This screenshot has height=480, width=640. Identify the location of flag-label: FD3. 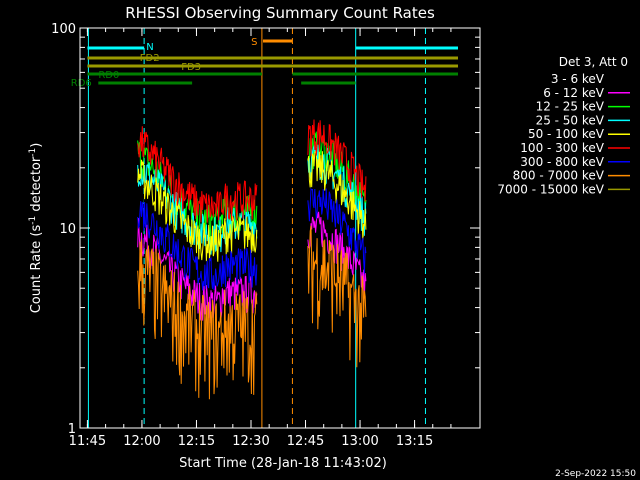
(191, 67).